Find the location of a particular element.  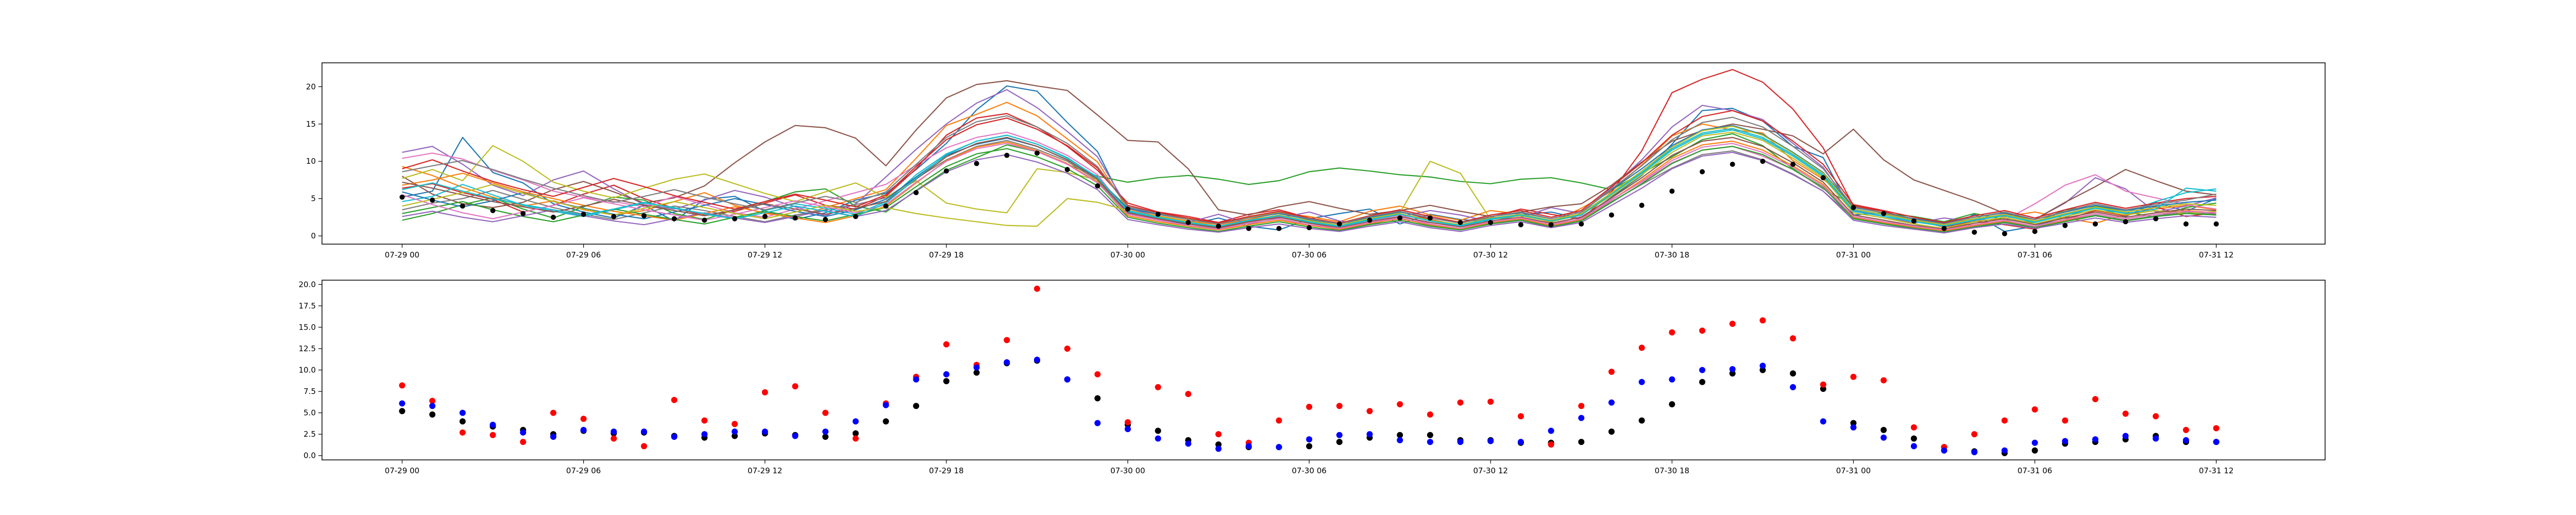

x-tick-label: 07-30 12 is located at coordinates (1490, 470).